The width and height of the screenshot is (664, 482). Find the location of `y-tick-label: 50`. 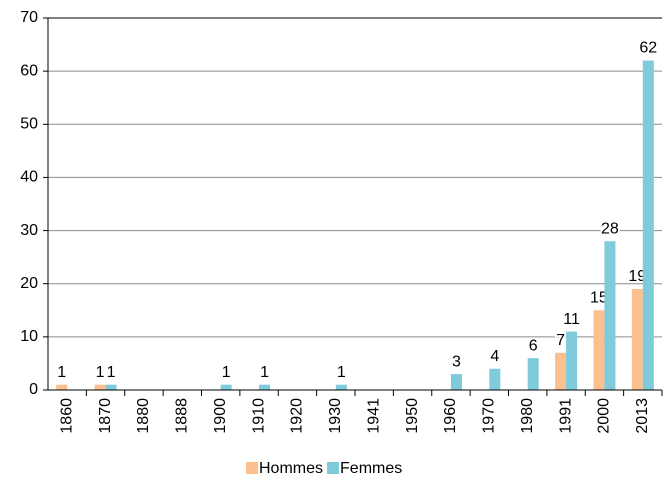

y-tick-label: 50 is located at coordinates (29, 124).